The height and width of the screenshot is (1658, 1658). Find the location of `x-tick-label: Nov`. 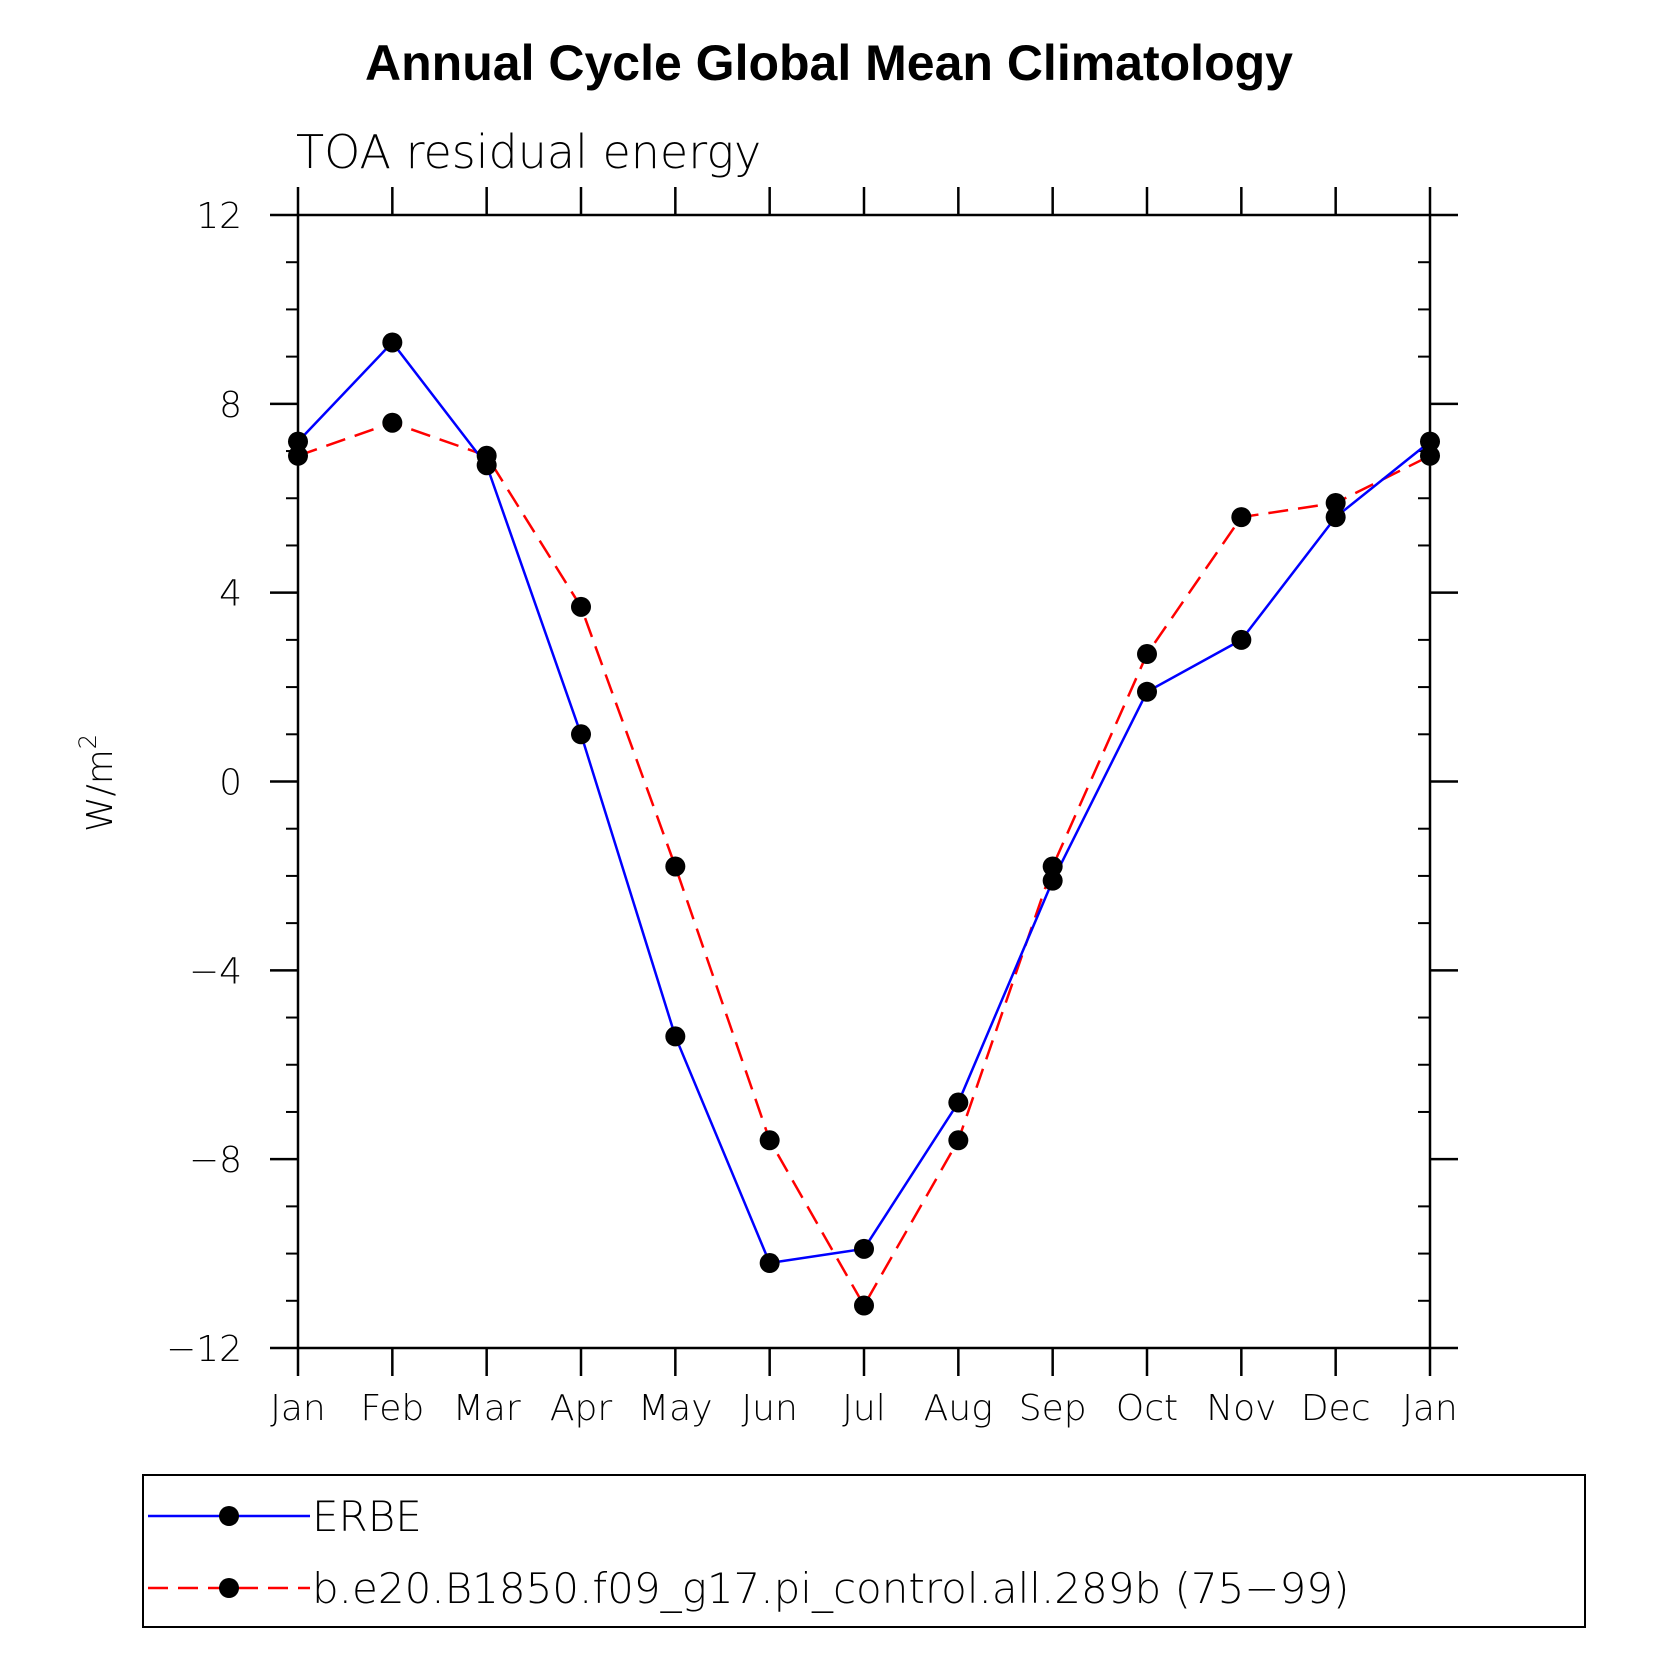

x-tick-label: Nov is located at coordinates (1241, 1408).